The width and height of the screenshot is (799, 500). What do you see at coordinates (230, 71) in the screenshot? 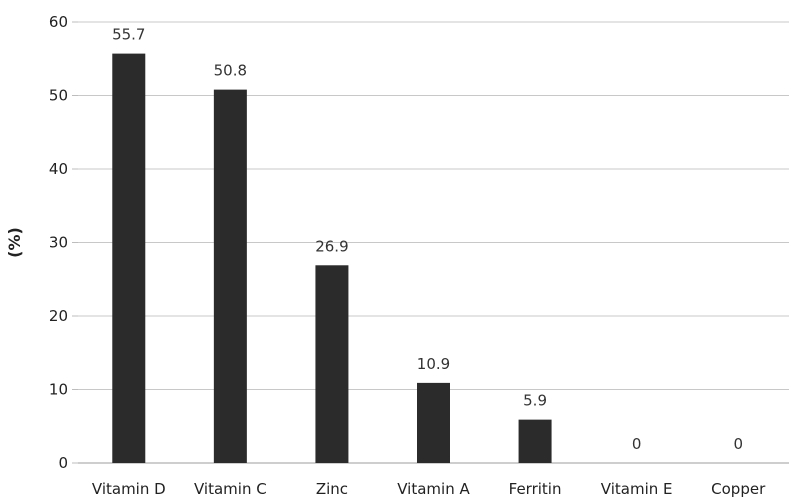
I see `data-label: 50.8` at bounding box center [230, 71].